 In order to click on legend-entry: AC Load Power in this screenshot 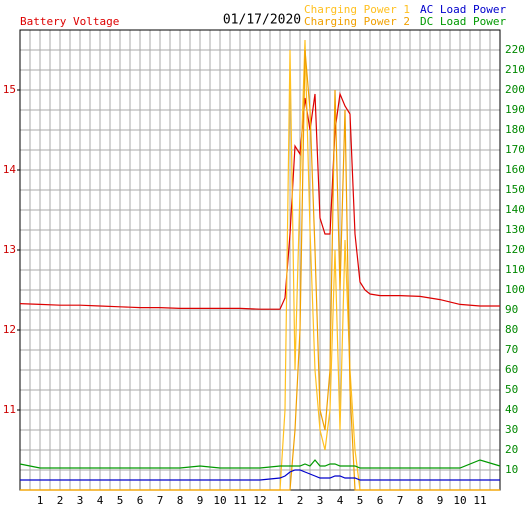, I will do `click(463, 9)`.